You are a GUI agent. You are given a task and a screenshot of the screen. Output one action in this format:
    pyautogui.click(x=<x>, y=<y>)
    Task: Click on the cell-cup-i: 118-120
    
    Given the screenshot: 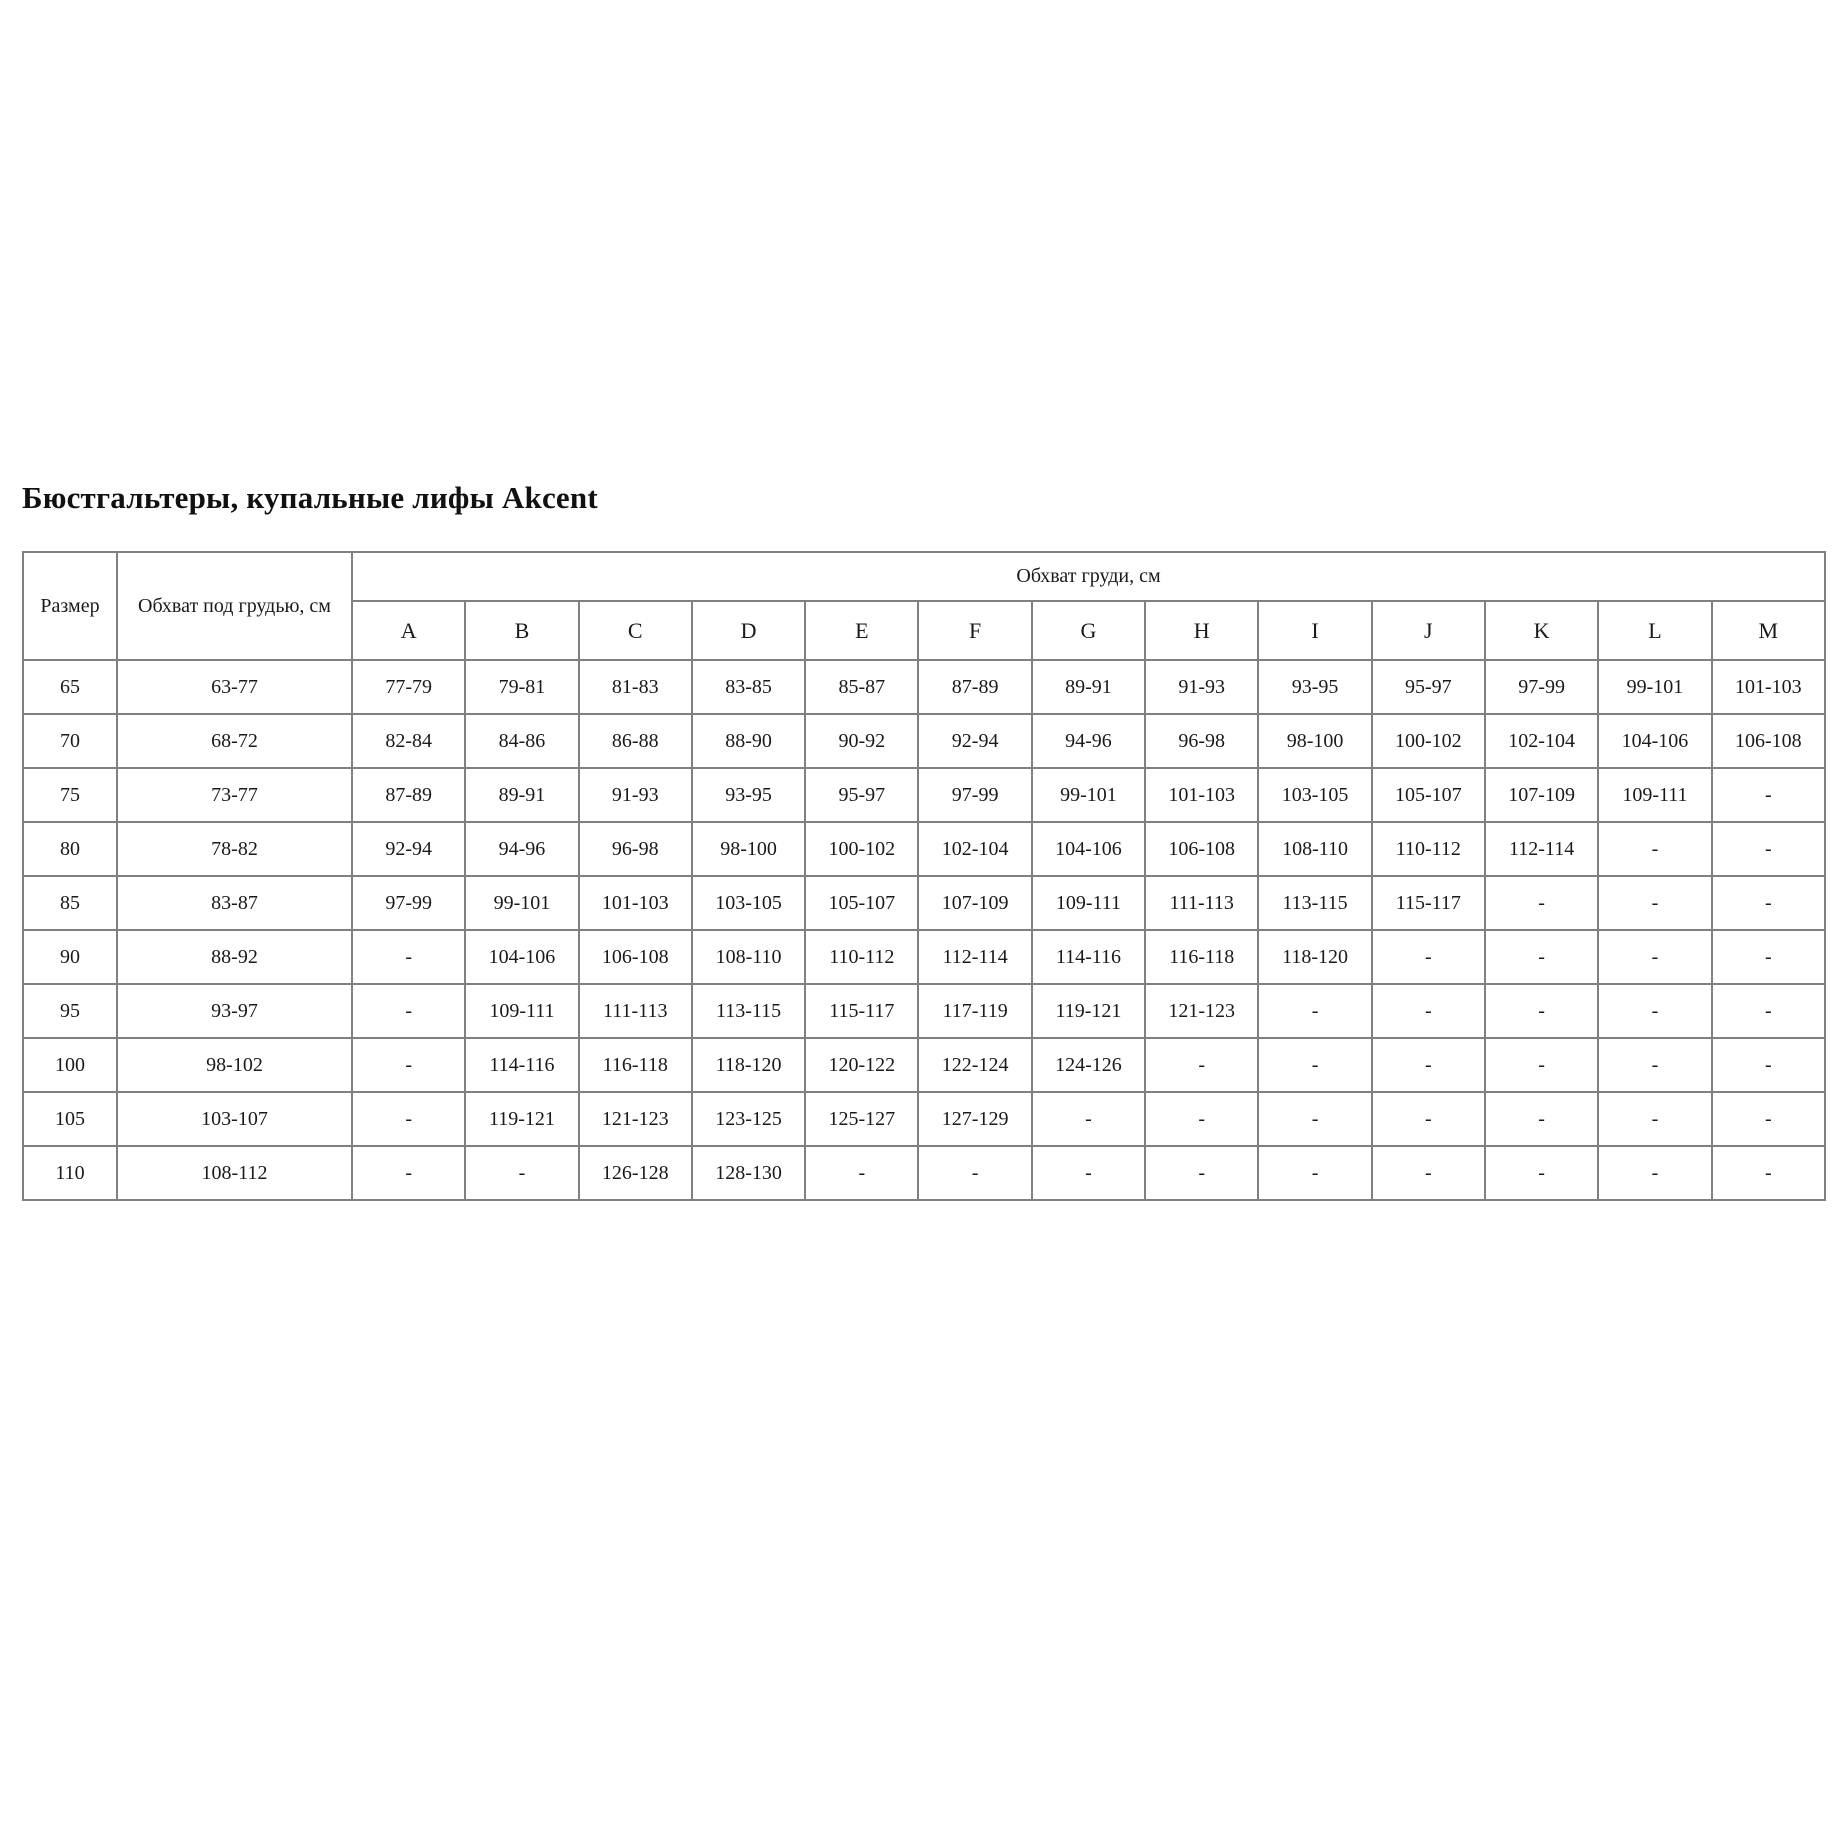 What is the action you would take?
    pyautogui.click(x=1315, y=957)
    